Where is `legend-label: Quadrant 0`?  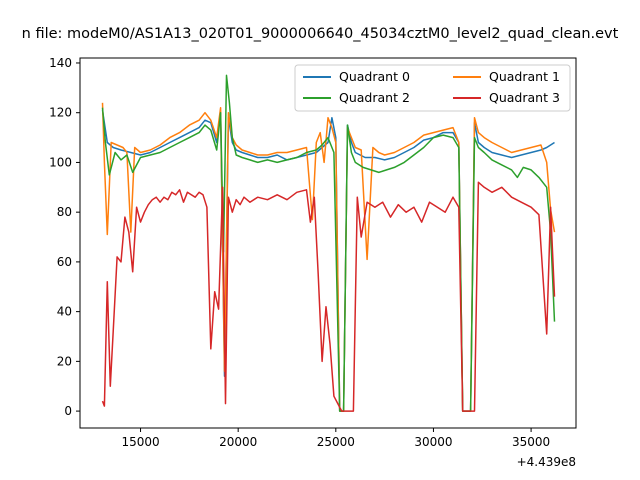 legend-label: Quadrant 0 is located at coordinates (374, 76).